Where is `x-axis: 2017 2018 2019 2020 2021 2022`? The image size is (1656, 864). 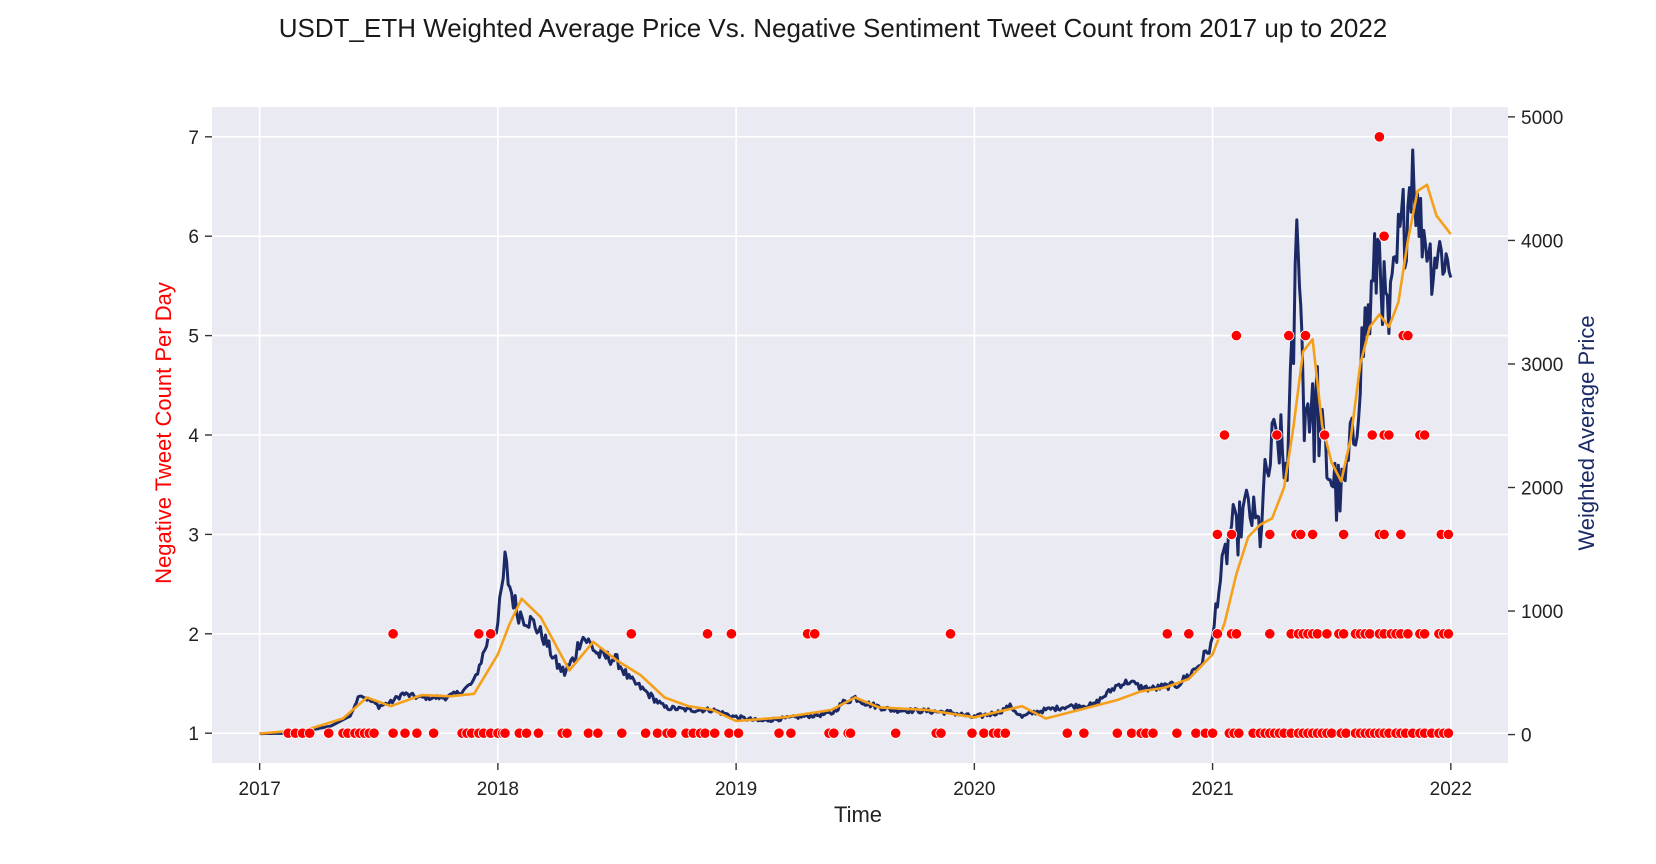 x-axis: 2017 2018 2019 2020 2021 2022 is located at coordinates (855, 781).